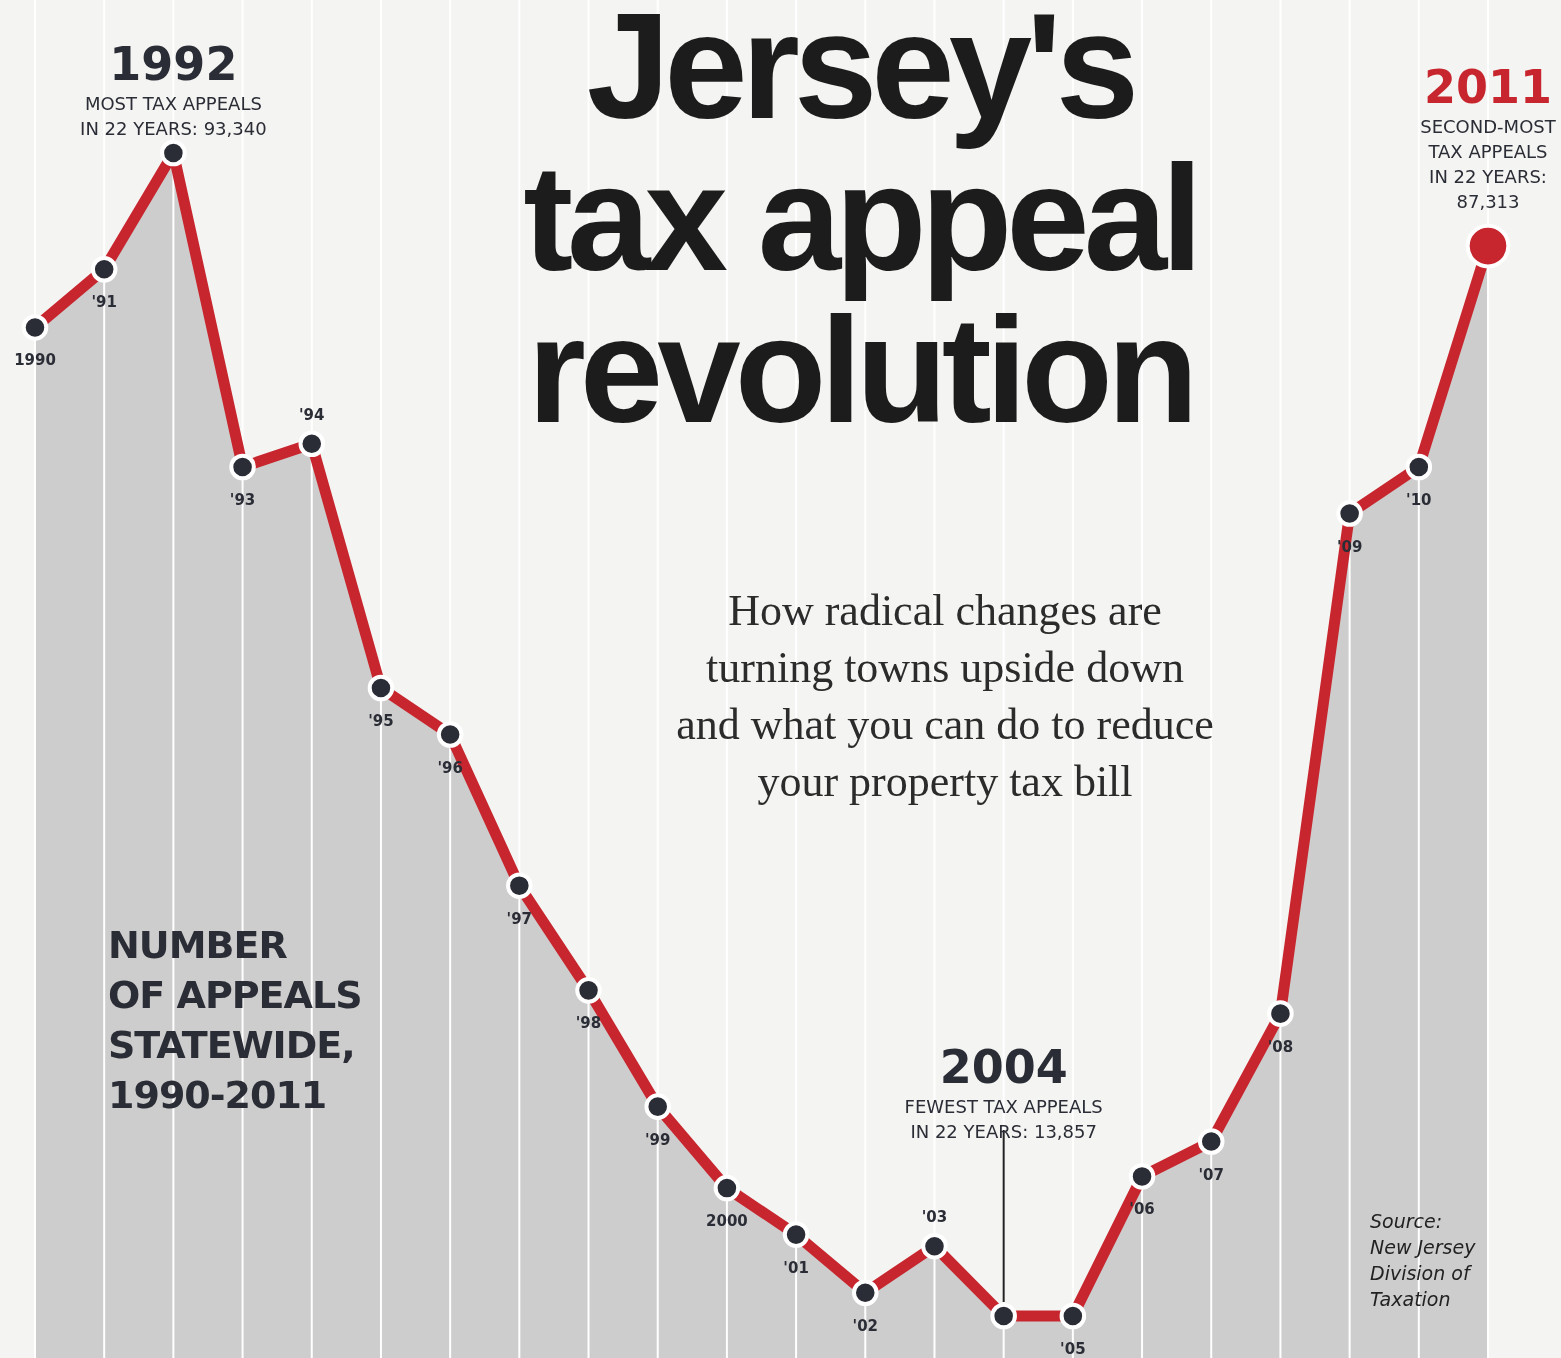 The image size is (1561, 1358). What do you see at coordinates (1419, 500) in the screenshot?
I see `x-tick-label: '10` at bounding box center [1419, 500].